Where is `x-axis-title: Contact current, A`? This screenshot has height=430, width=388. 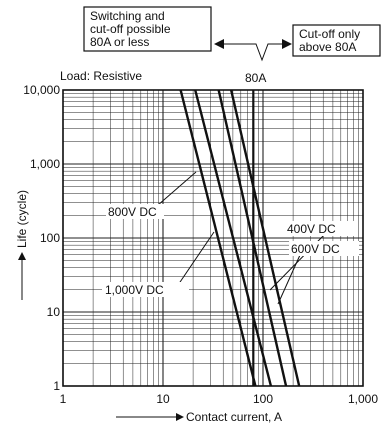
x-axis-title: Contact current, A is located at coordinates (199, 417).